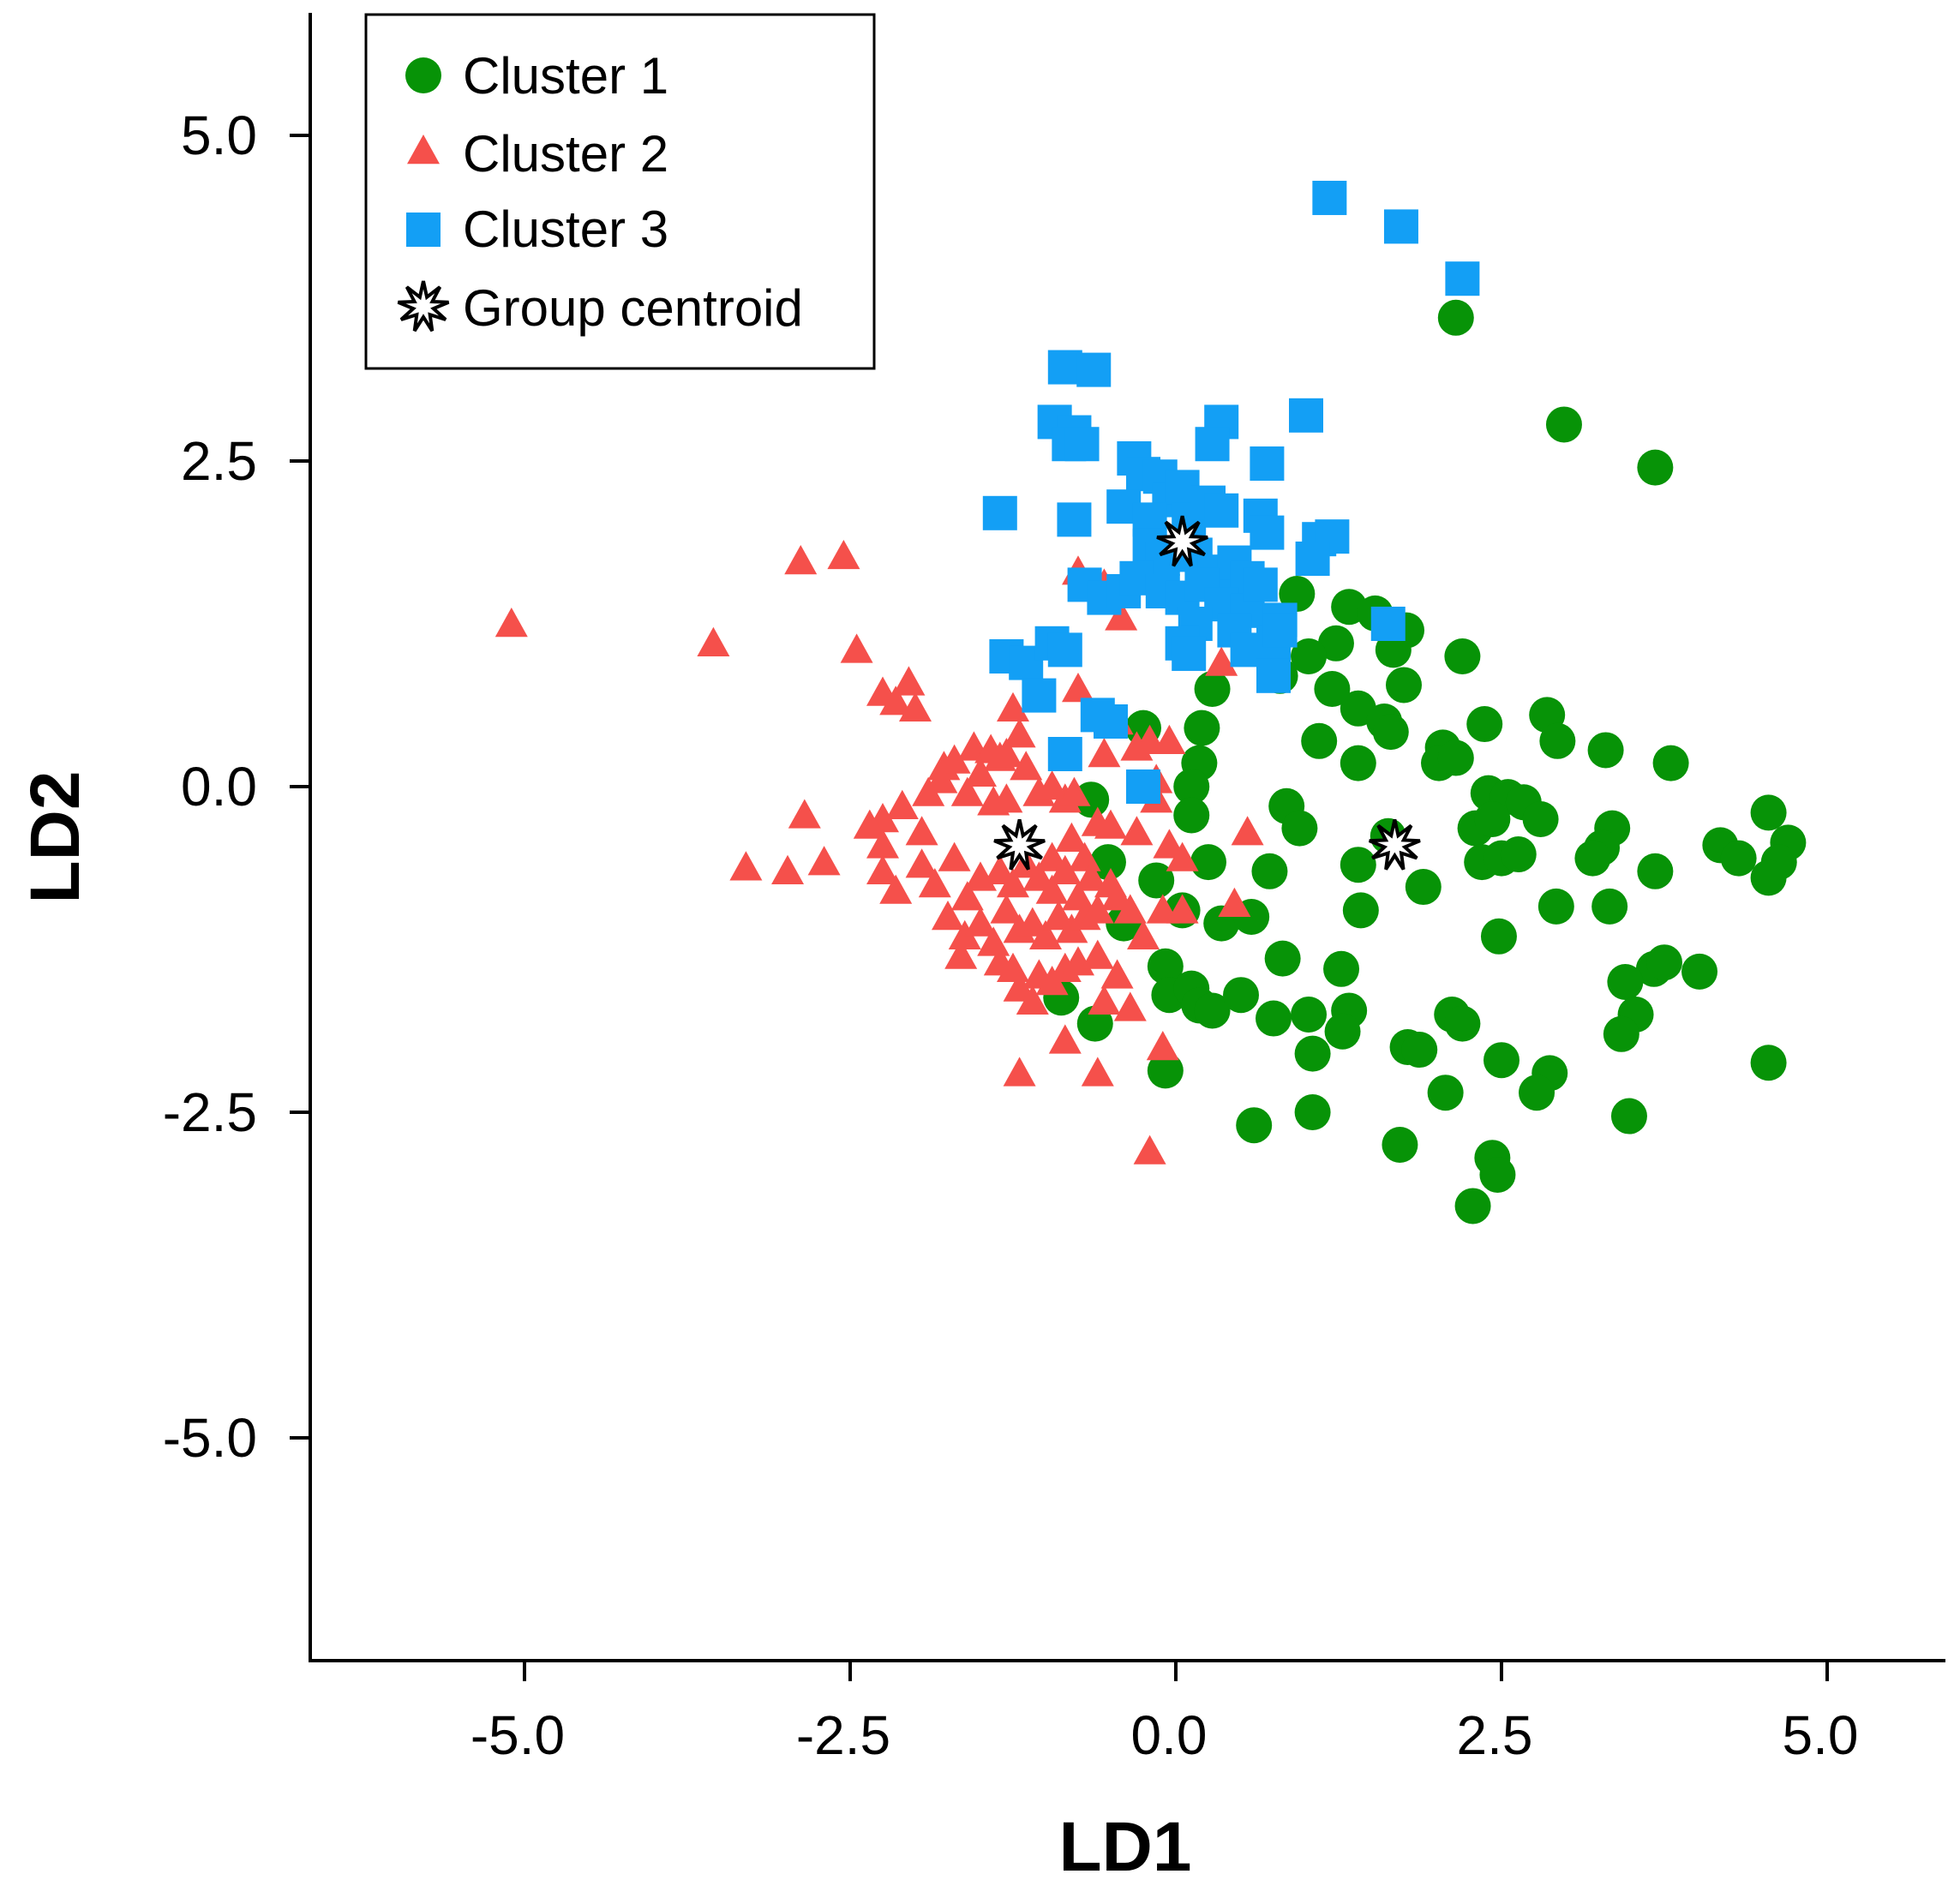 This screenshot has height=1892, width=1960. I want to click on legend-label-cluster-1: Cluster 1, so click(565, 76).